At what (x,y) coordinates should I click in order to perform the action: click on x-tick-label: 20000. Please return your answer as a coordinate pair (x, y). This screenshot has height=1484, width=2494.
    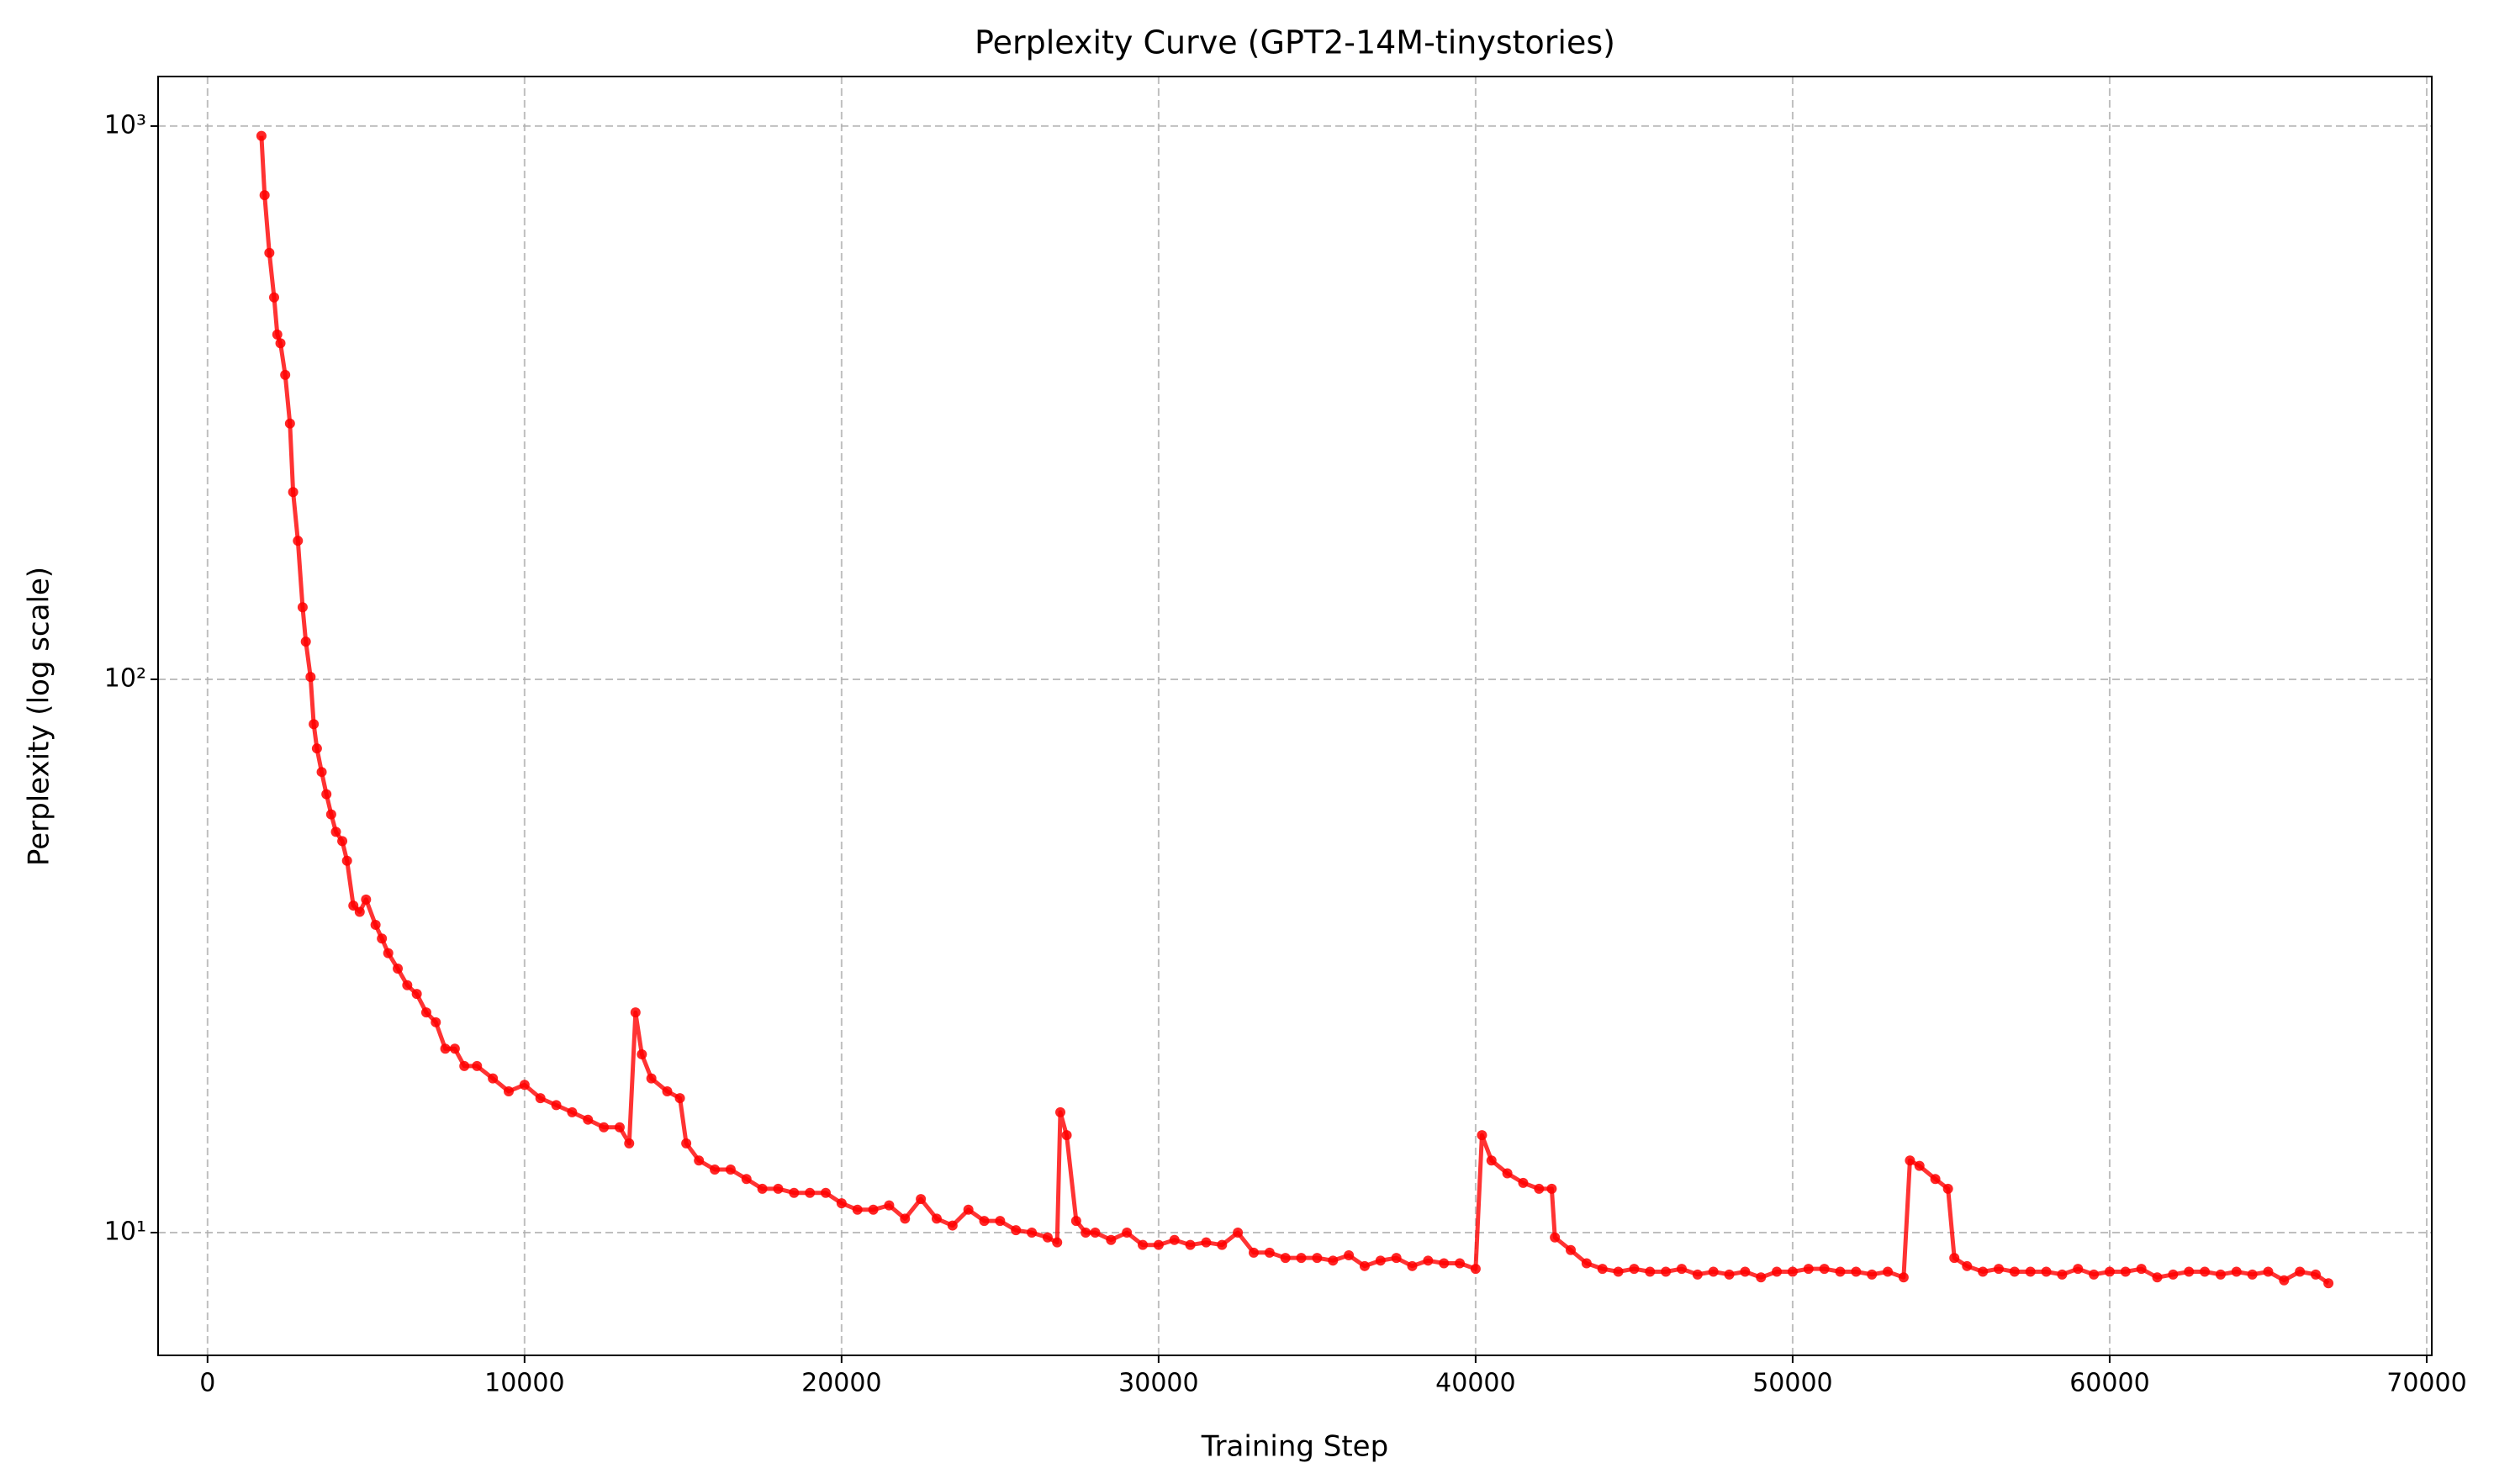
    Looking at the image, I should click on (841, 1383).